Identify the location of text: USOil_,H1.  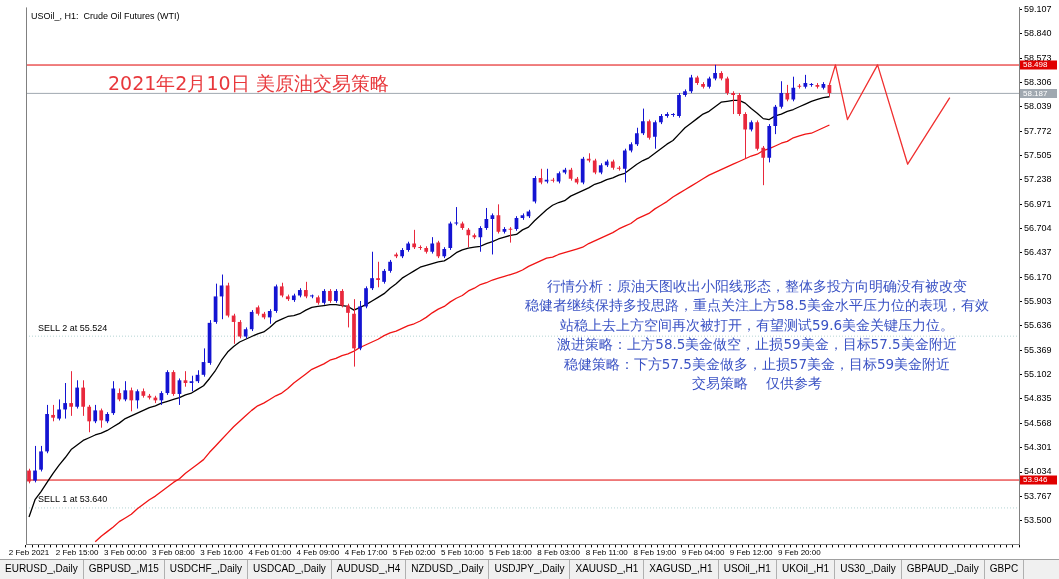
(747, 569).